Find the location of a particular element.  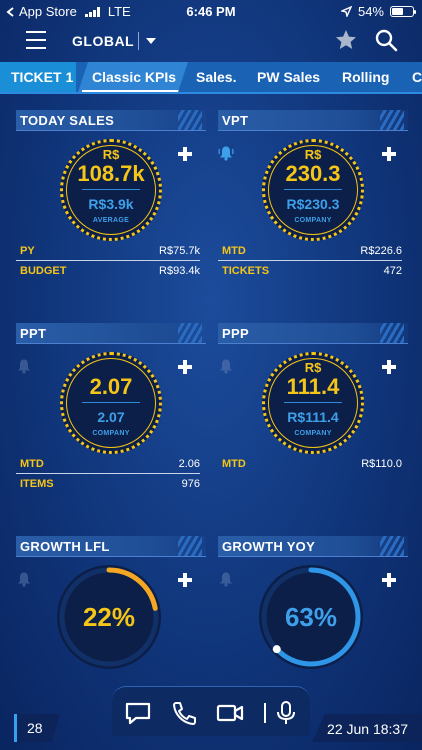

card-growth-yoy: GROWTH YOY 63% is located at coordinates (313, 606).